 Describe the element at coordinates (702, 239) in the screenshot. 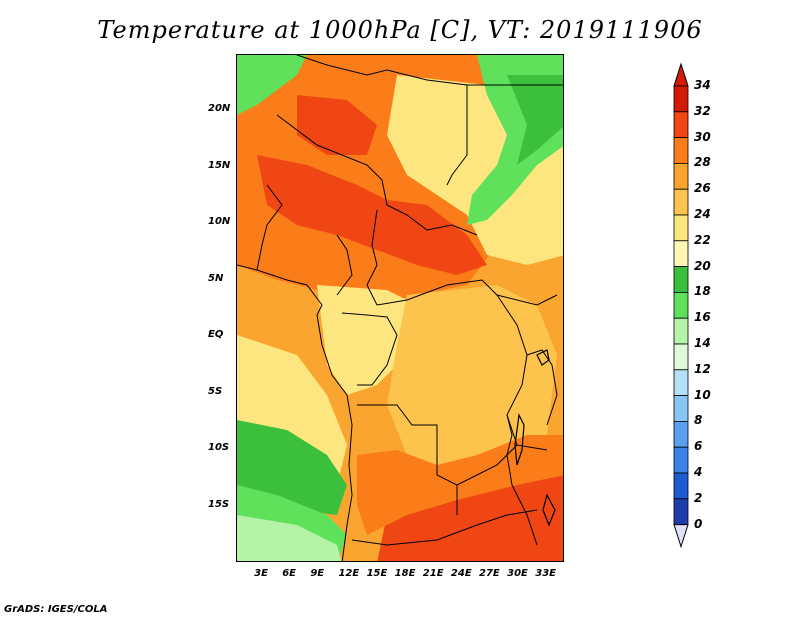

I see `legend-value-label: 22` at that location.